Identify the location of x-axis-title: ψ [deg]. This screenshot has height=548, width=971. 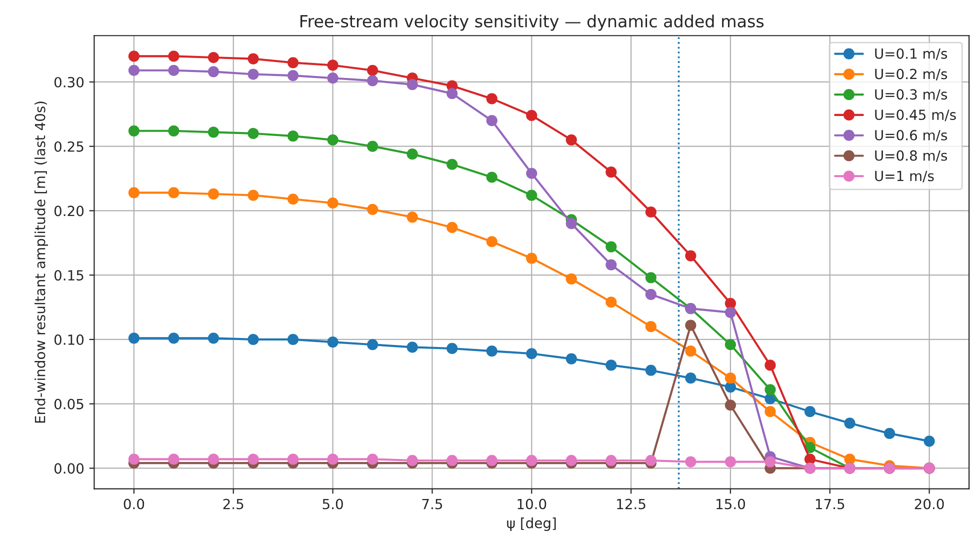
(531, 524).